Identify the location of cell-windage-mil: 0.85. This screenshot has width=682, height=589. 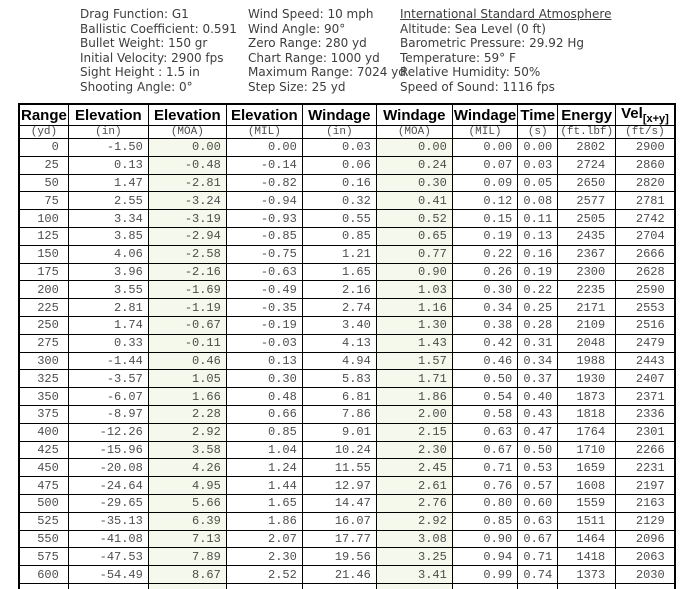
(485, 521).